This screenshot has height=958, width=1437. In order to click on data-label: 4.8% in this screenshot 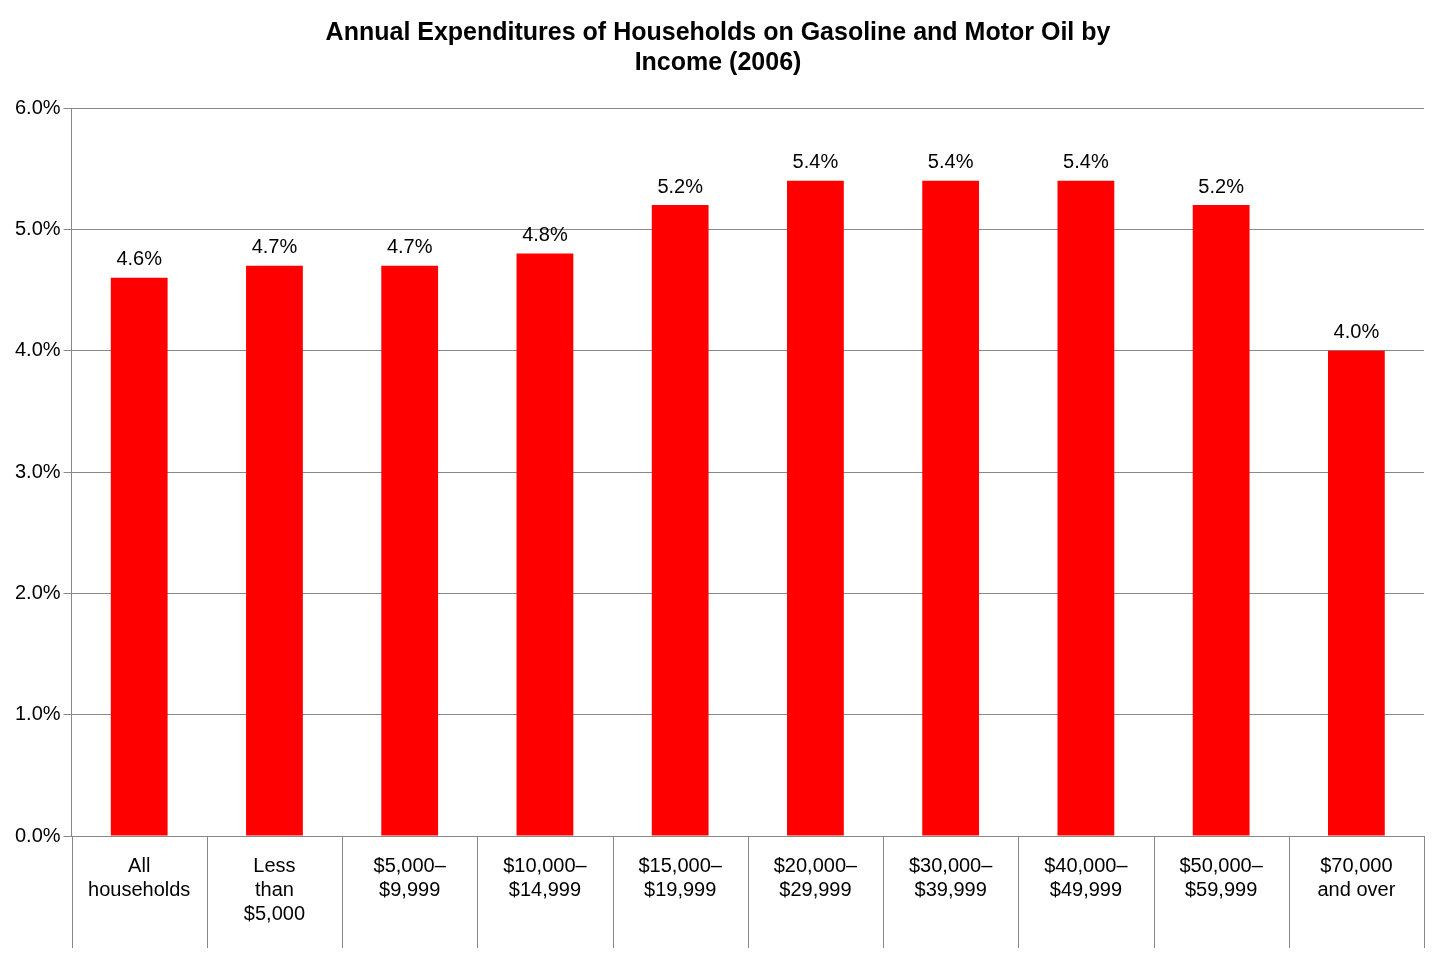, I will do `click(545, 234)`.